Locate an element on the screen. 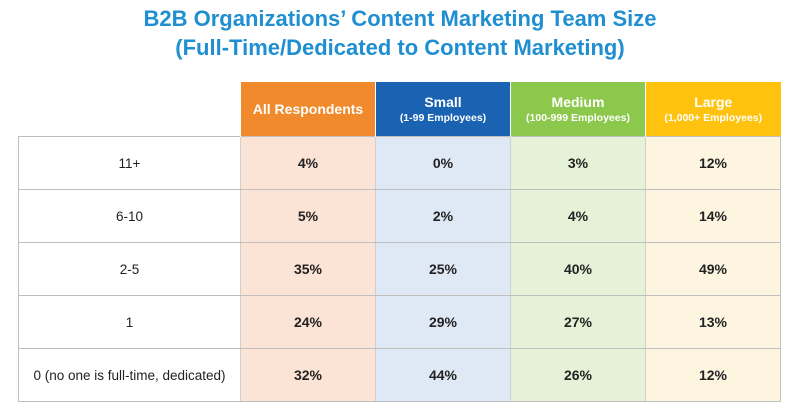 The width and height of the screenshot is (800, 417). column-header-label: Small is located at coordinates (443, 102).